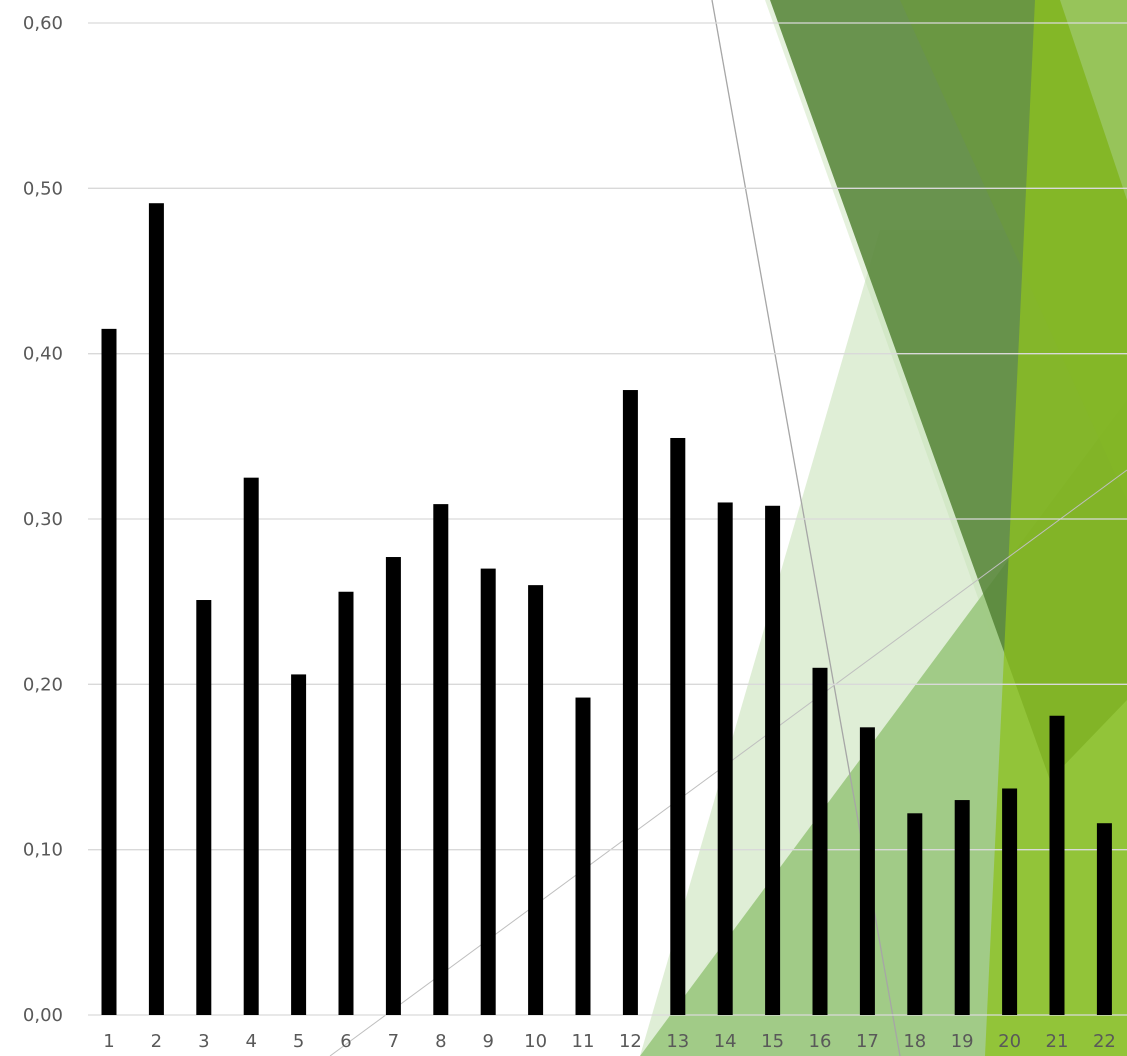 This screenshot has height=1056, width=1127. Describe the element at coordinates (108, 1041) in the screenshot. I see `x-tick-label: 1` at that location.